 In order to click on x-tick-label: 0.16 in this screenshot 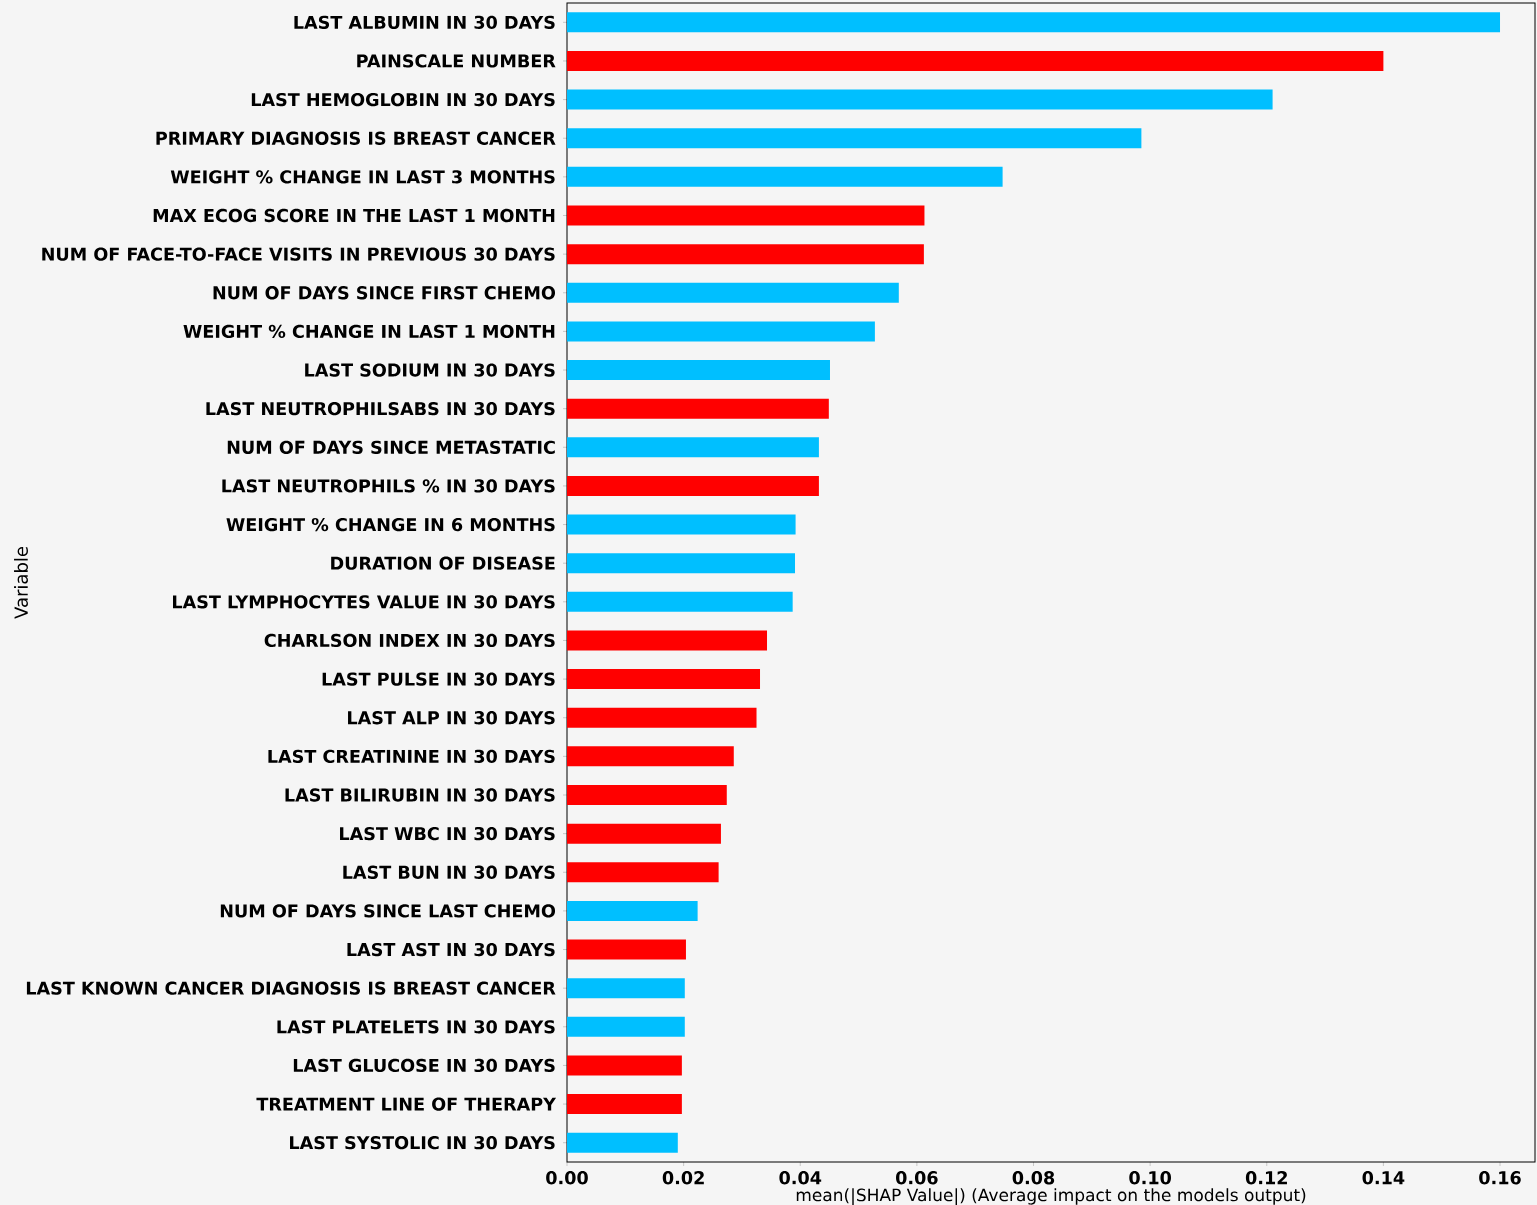, I will do `click(1500, 1178)`.